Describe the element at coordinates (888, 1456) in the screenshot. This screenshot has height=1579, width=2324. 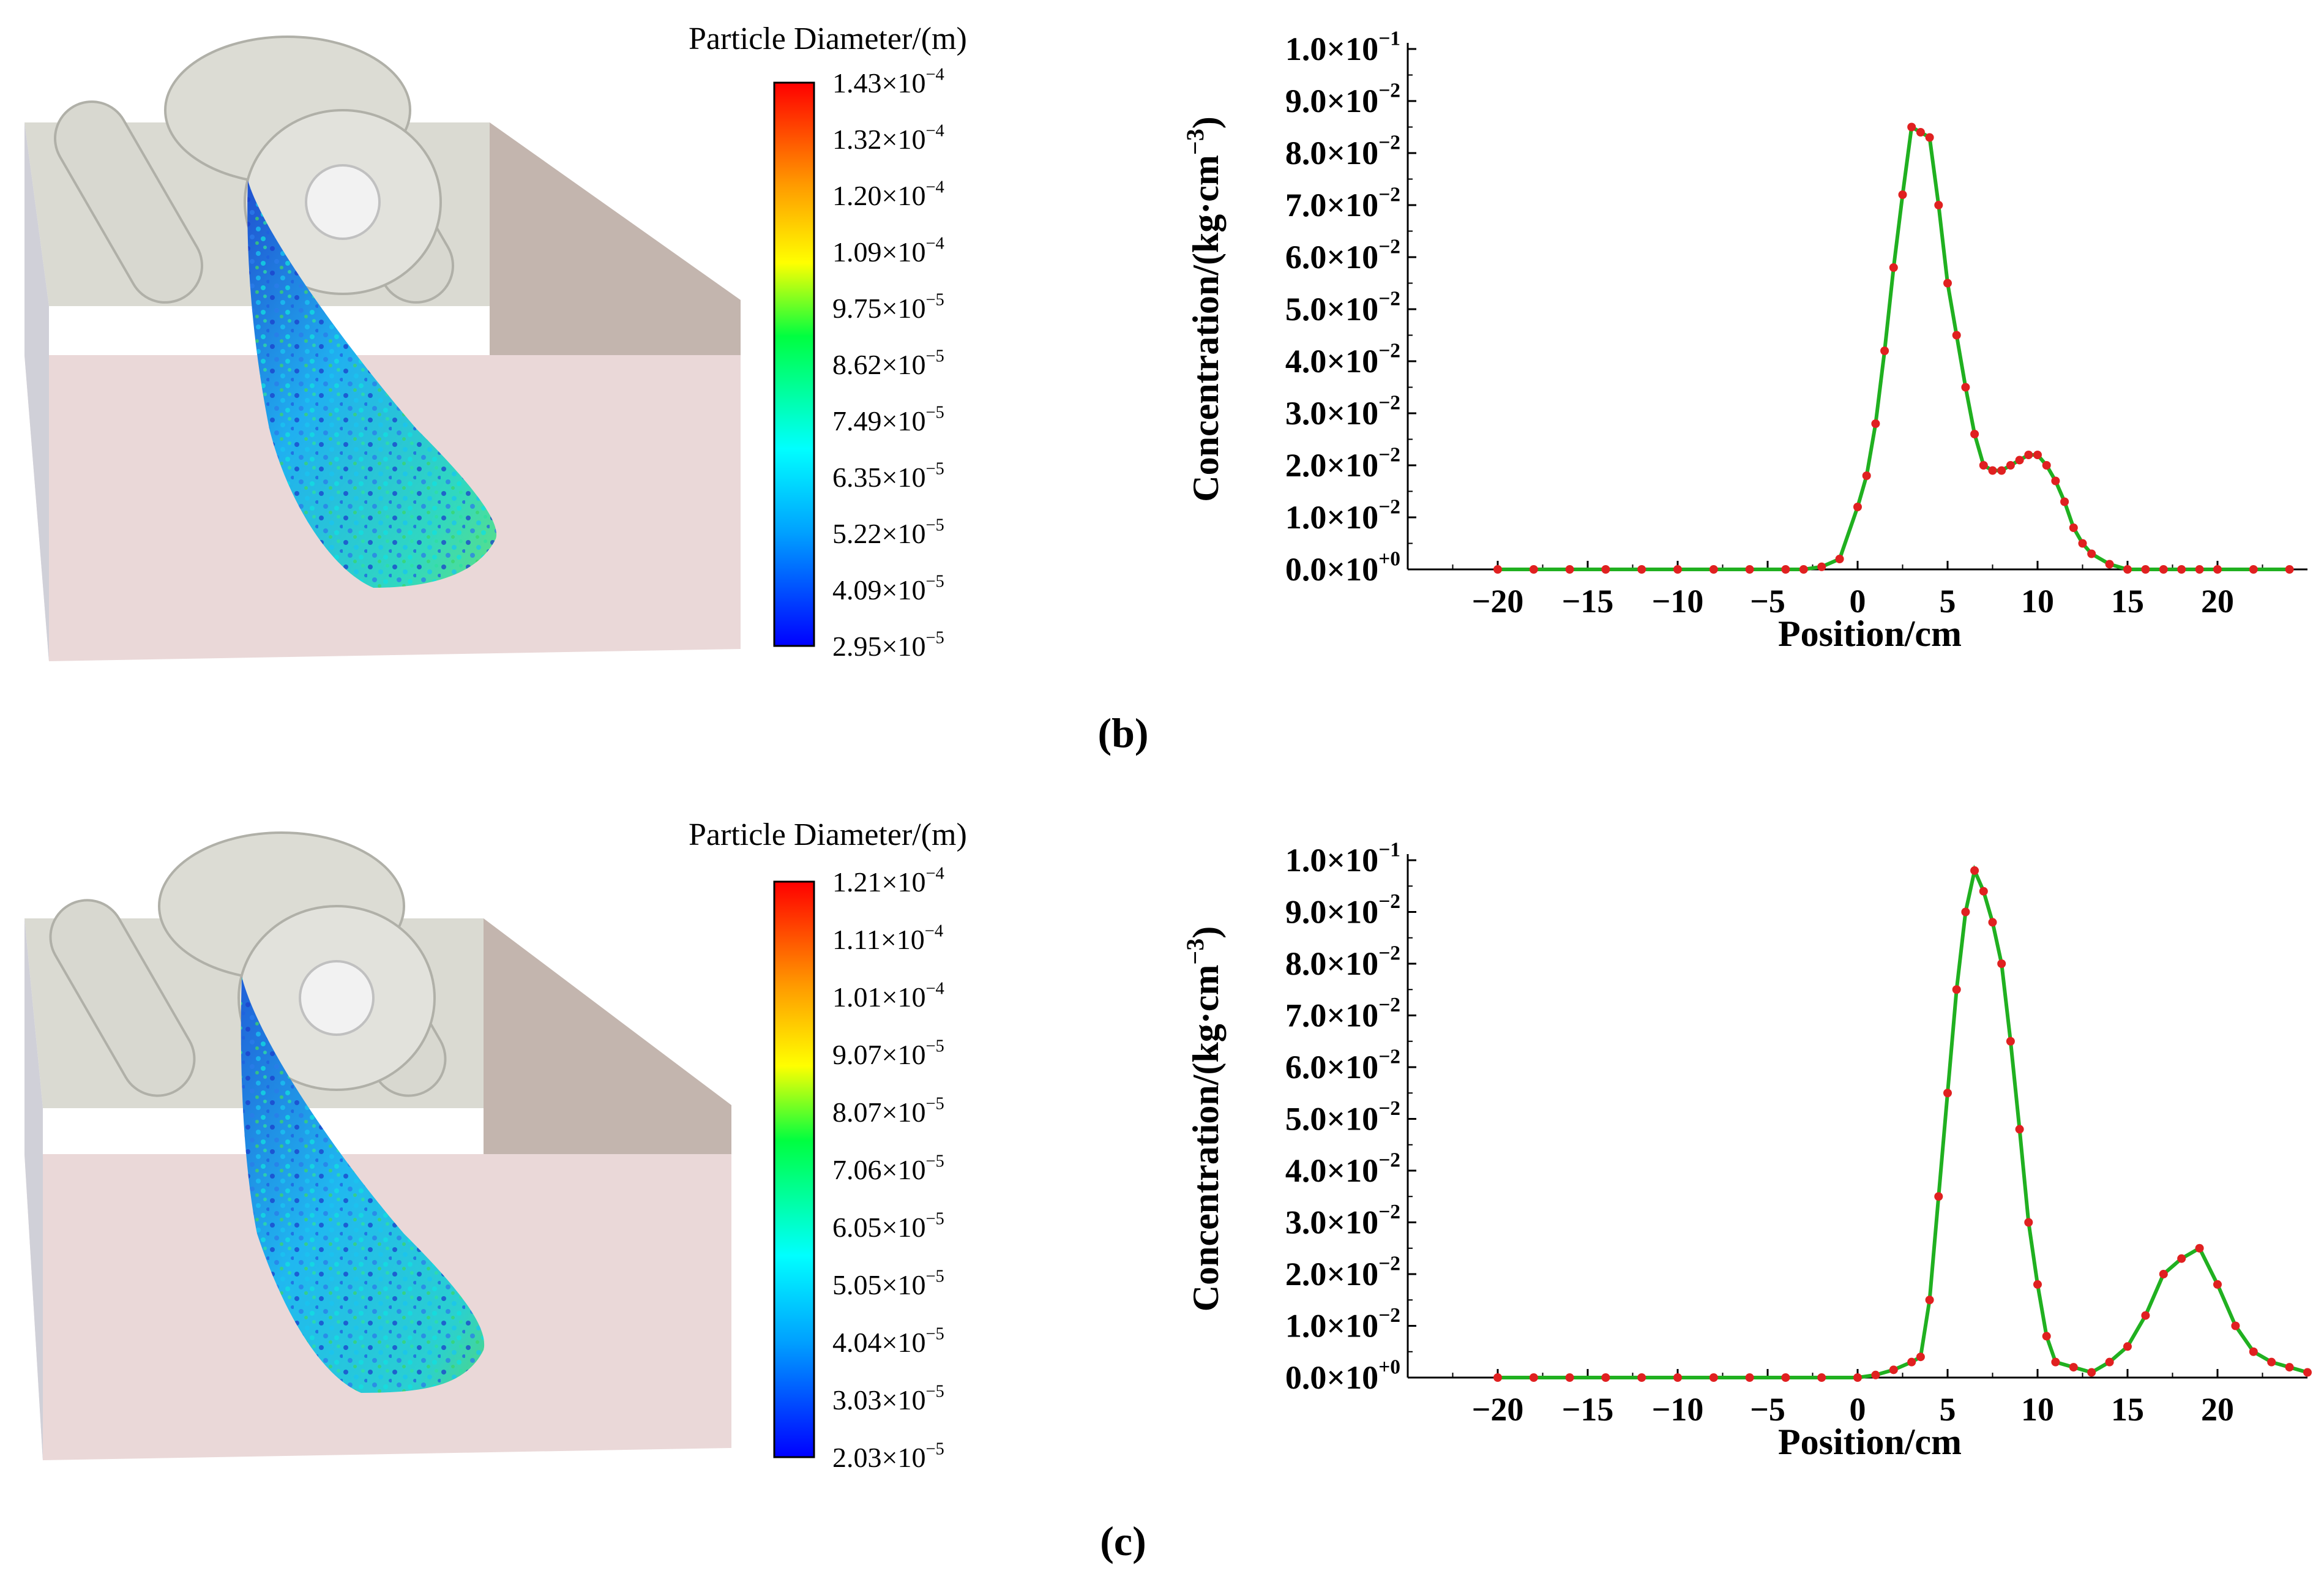
I see `colorbar-tick-label: 2.03×10⁻⁵` at that location.